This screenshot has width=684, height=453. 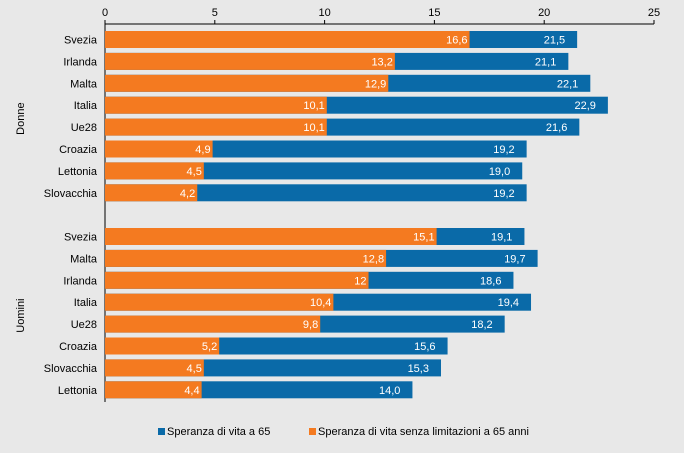 I want to click on x-tick-label: 0, so click(x=105, y=13).